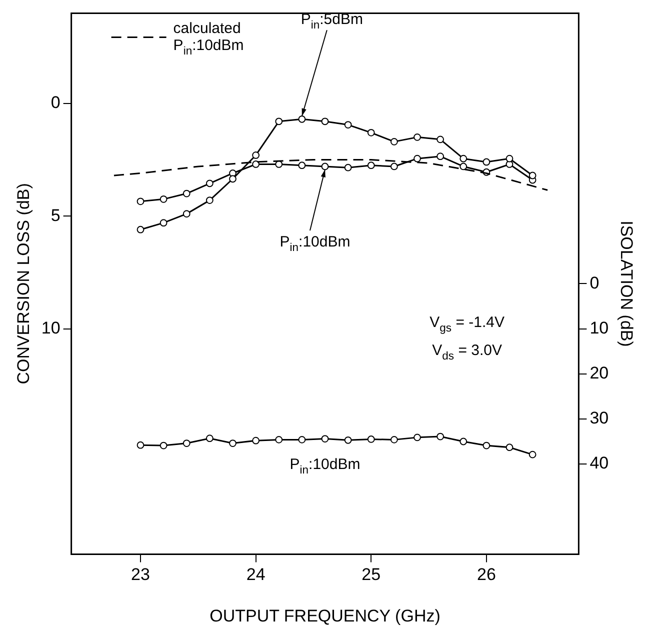  What do you see at coordinates (599, 373) in the screenshot?
I see `y2-tick-label: 20` at bounding box center [599, 373].